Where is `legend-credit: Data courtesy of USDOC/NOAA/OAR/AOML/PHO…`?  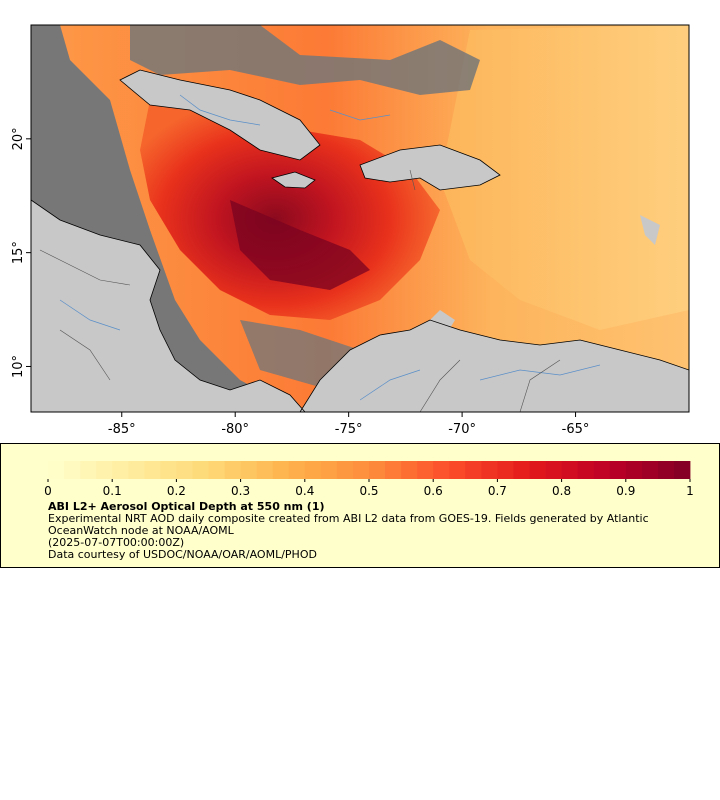
legend-credit: Data courtesy of USDOC/NOAA/OAR/AOML/PHO… is located at coordinates (182, 554).